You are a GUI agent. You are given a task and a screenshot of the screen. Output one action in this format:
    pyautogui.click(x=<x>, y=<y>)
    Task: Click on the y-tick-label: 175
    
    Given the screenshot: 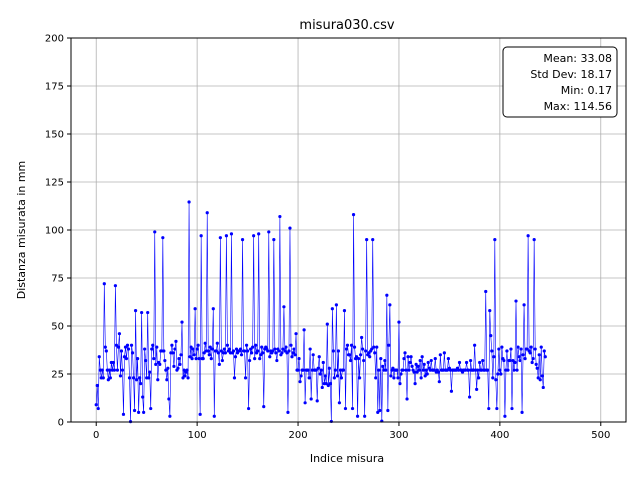 What is the action you would take?
    pyautogui.click(x=54, y=87)
    